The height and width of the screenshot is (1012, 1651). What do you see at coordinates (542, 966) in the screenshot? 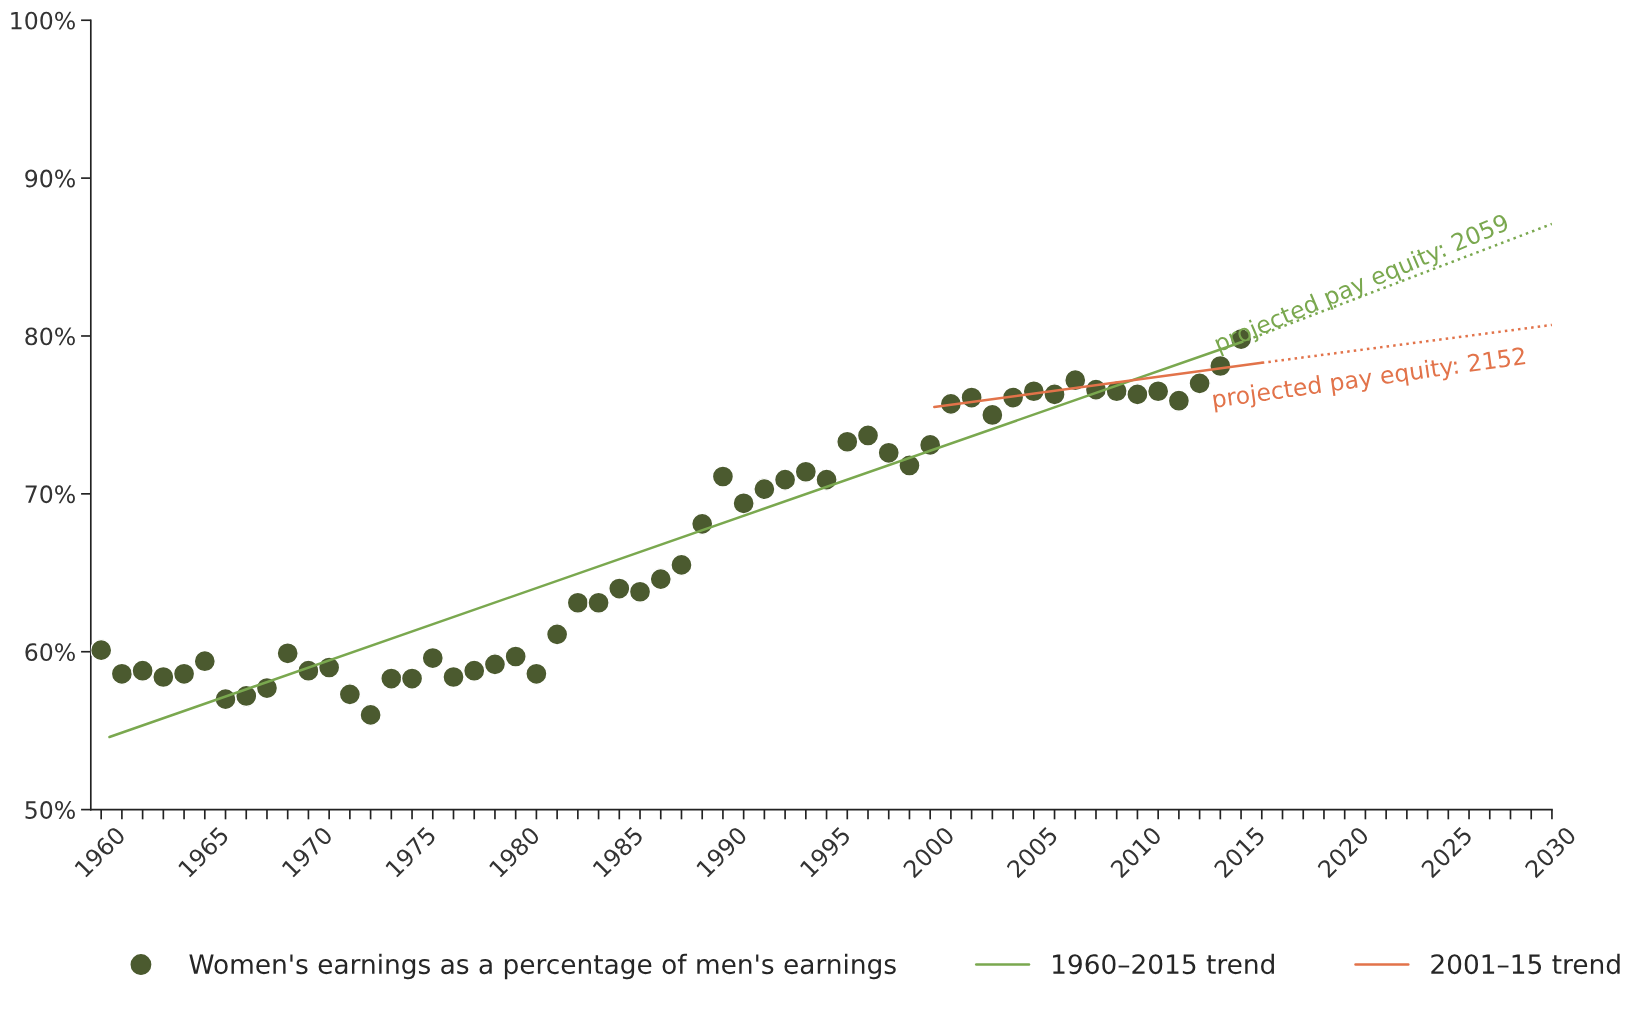
I see `legend-label: Women's earnings as a percentage of men's earnings` at bounding box center [542, 966].